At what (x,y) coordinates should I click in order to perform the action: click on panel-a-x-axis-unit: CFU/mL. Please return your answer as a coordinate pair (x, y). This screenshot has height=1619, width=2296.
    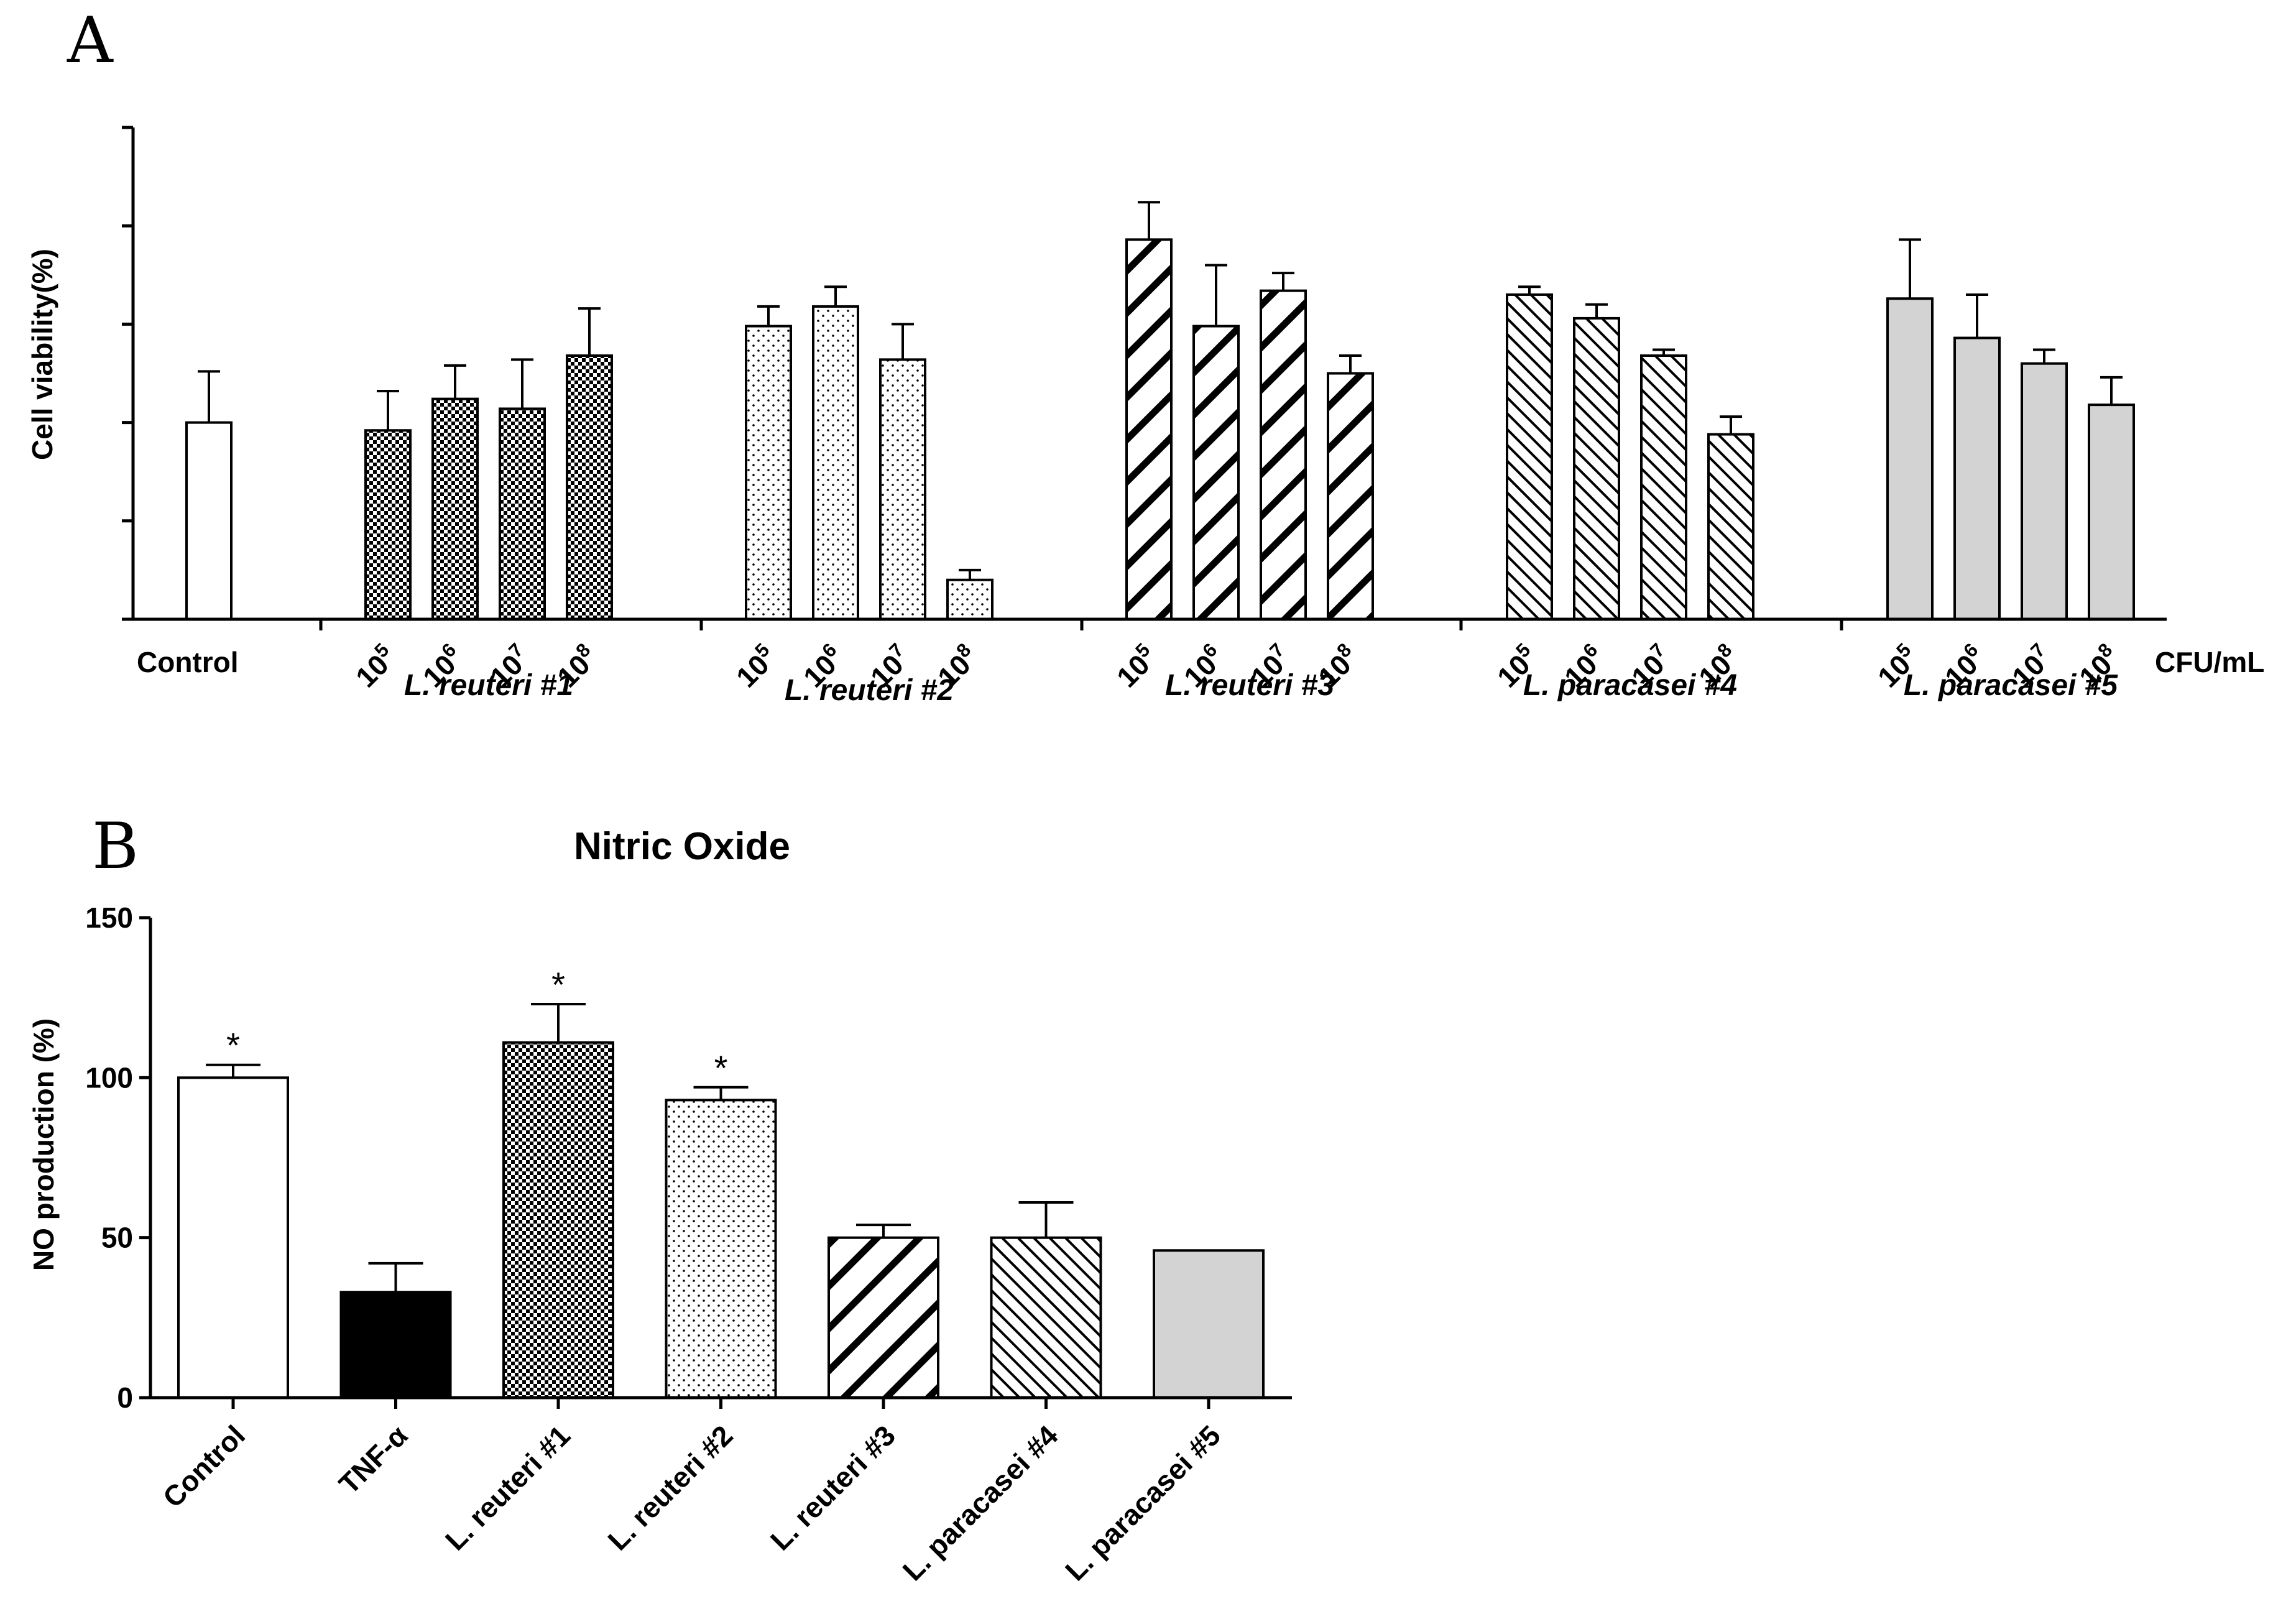
    Looking at the image, I should click on (2209, 662).